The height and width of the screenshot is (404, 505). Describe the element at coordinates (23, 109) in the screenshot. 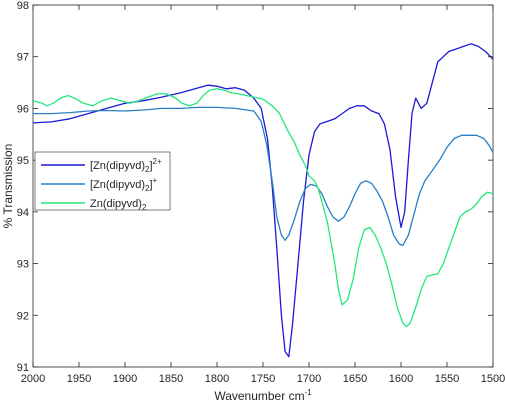

I see `y-tick-label: 96` at that location.